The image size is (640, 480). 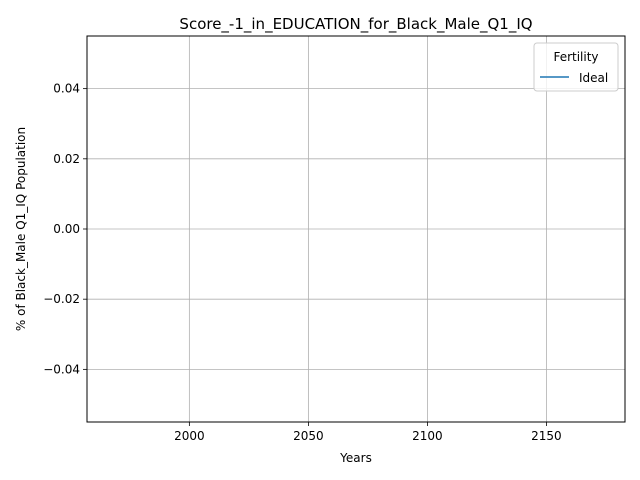 What do you see at coordinates (189, 436) in the screenshot?
I see `x-tick-label: 2000` at bounding box center [189, 436].